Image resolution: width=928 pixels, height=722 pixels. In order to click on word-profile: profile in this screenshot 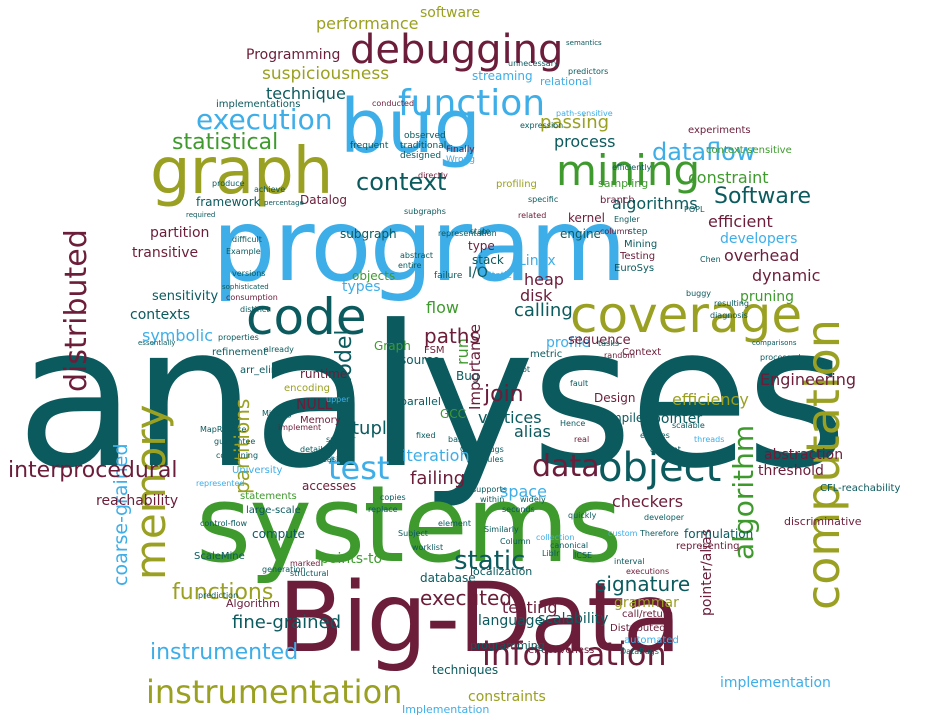, I will do `click(568, 343)`.